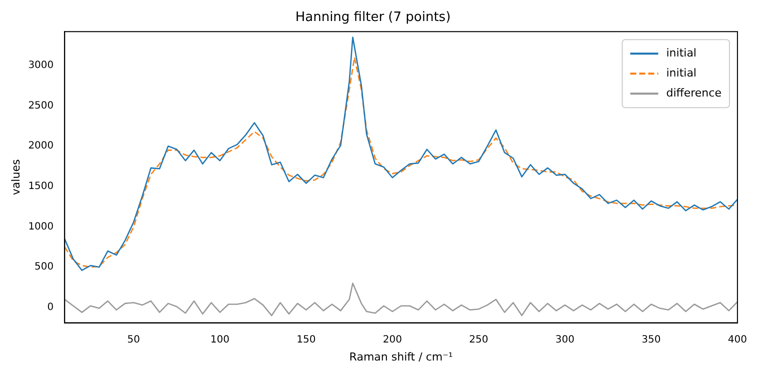  Describe the element at coordinates (41, 186) in the screenshot. I see `y-tick-label: 1500` at that location.